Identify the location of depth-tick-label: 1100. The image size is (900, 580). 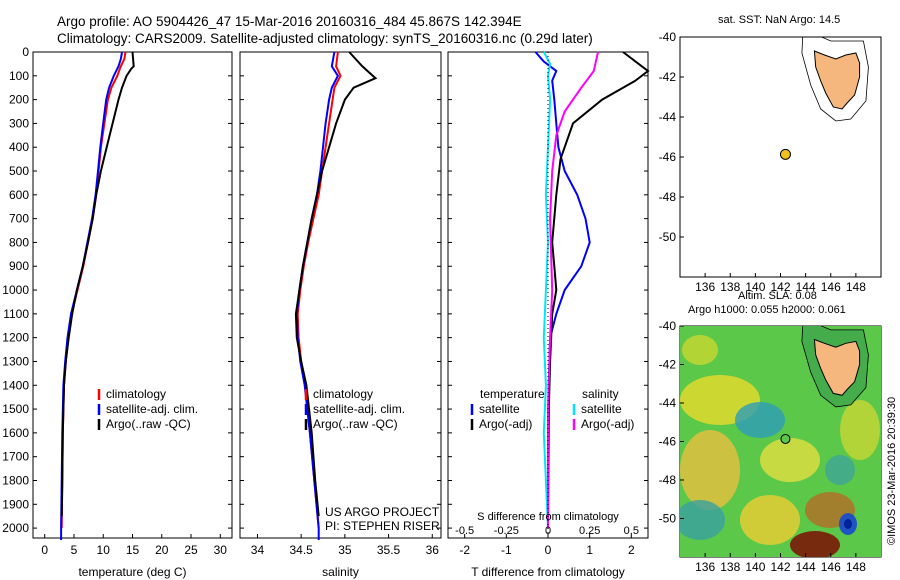
(16, 314).